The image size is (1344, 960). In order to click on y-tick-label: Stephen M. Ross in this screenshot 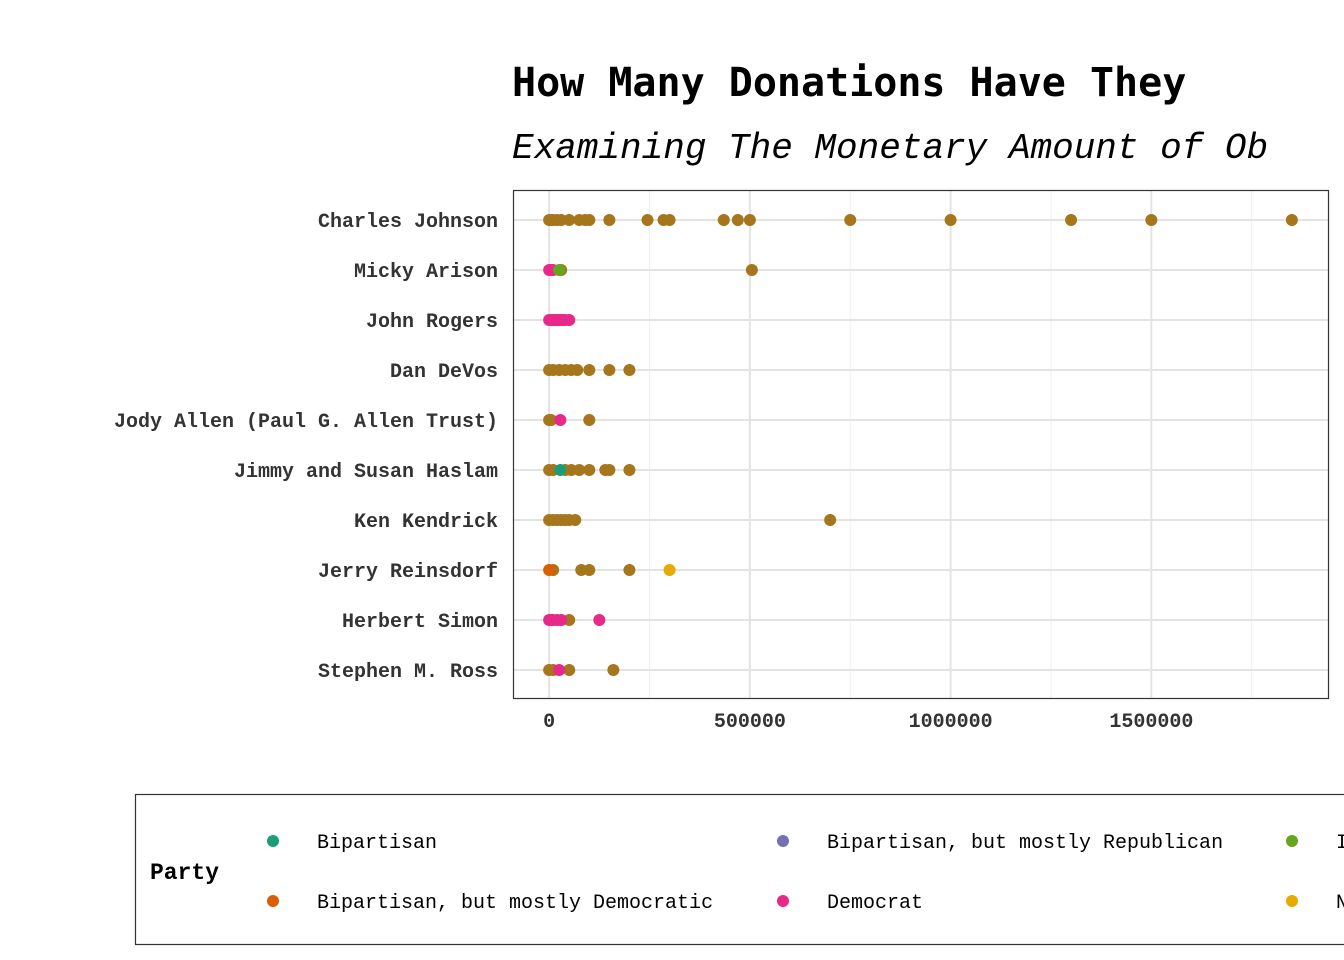, I will do `click(408, 672)`.